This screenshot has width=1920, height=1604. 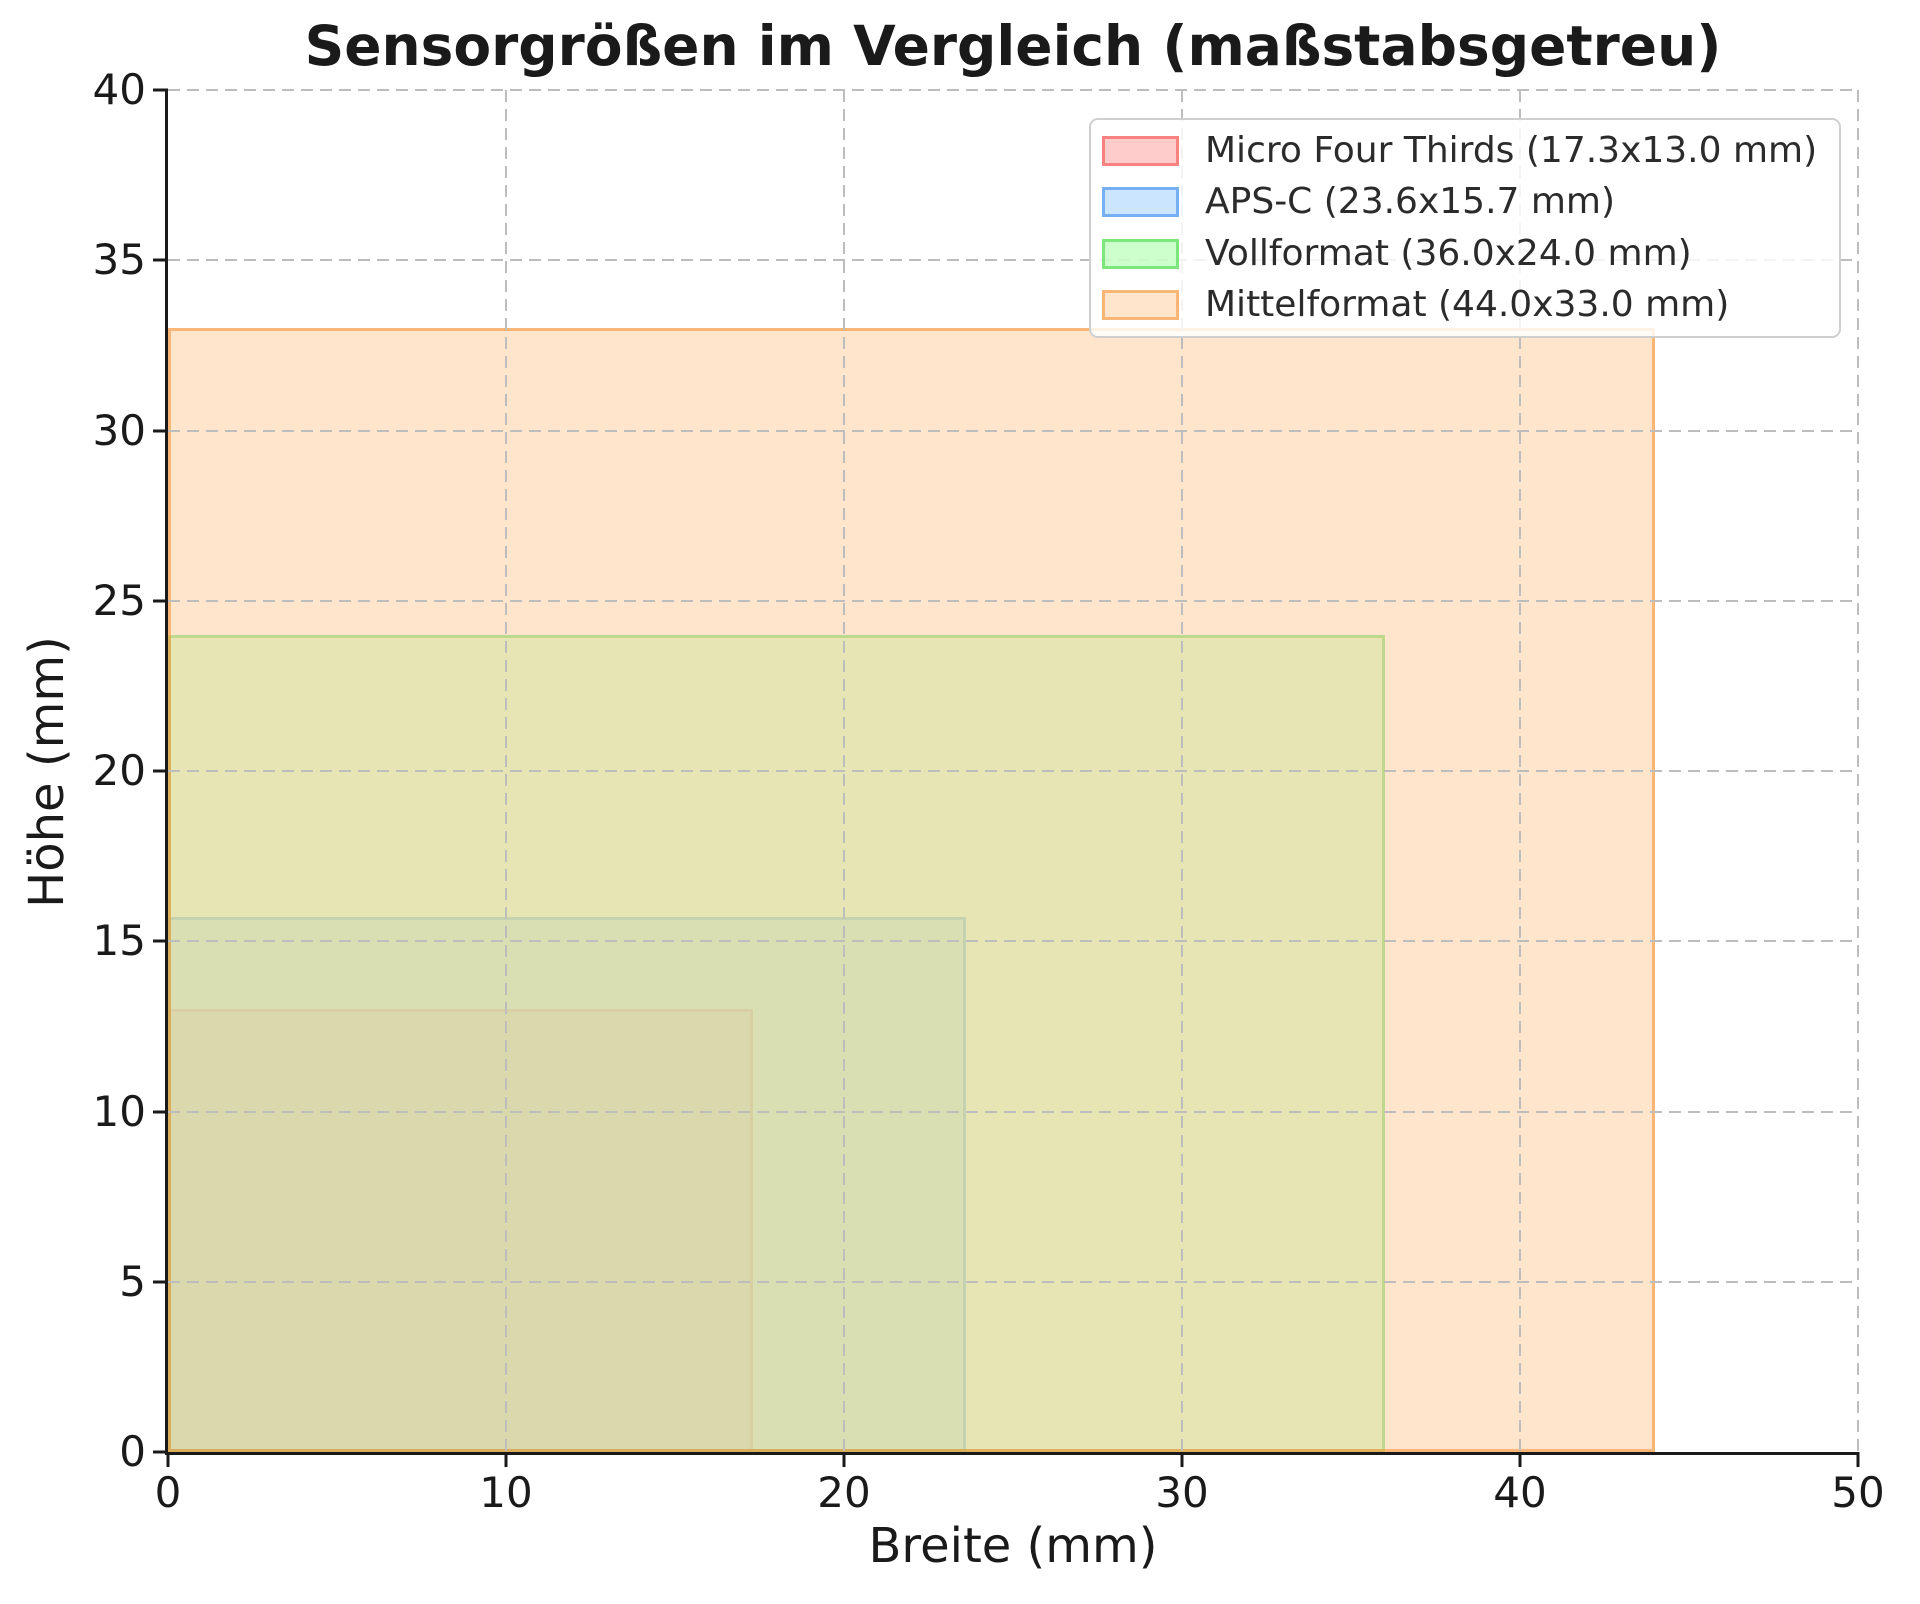 I want to click on x-tick-label-40: 40, so click(x=1520, y=1492).